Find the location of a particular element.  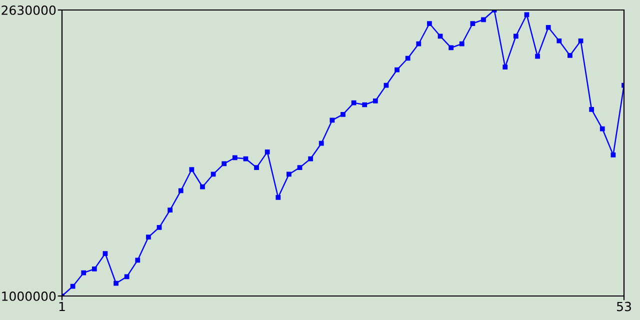

y-tick-label: 2630000 is located at coordinates (29, 10).